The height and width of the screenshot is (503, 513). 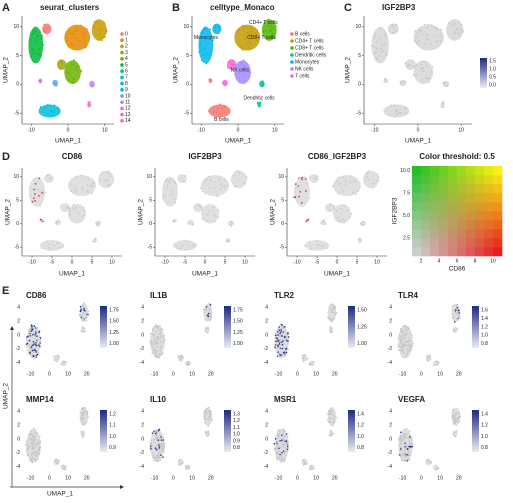 What do you see at coordinates (390, 308) in the screenshot?
I see `label: 4` at bounding box center [390, 308].